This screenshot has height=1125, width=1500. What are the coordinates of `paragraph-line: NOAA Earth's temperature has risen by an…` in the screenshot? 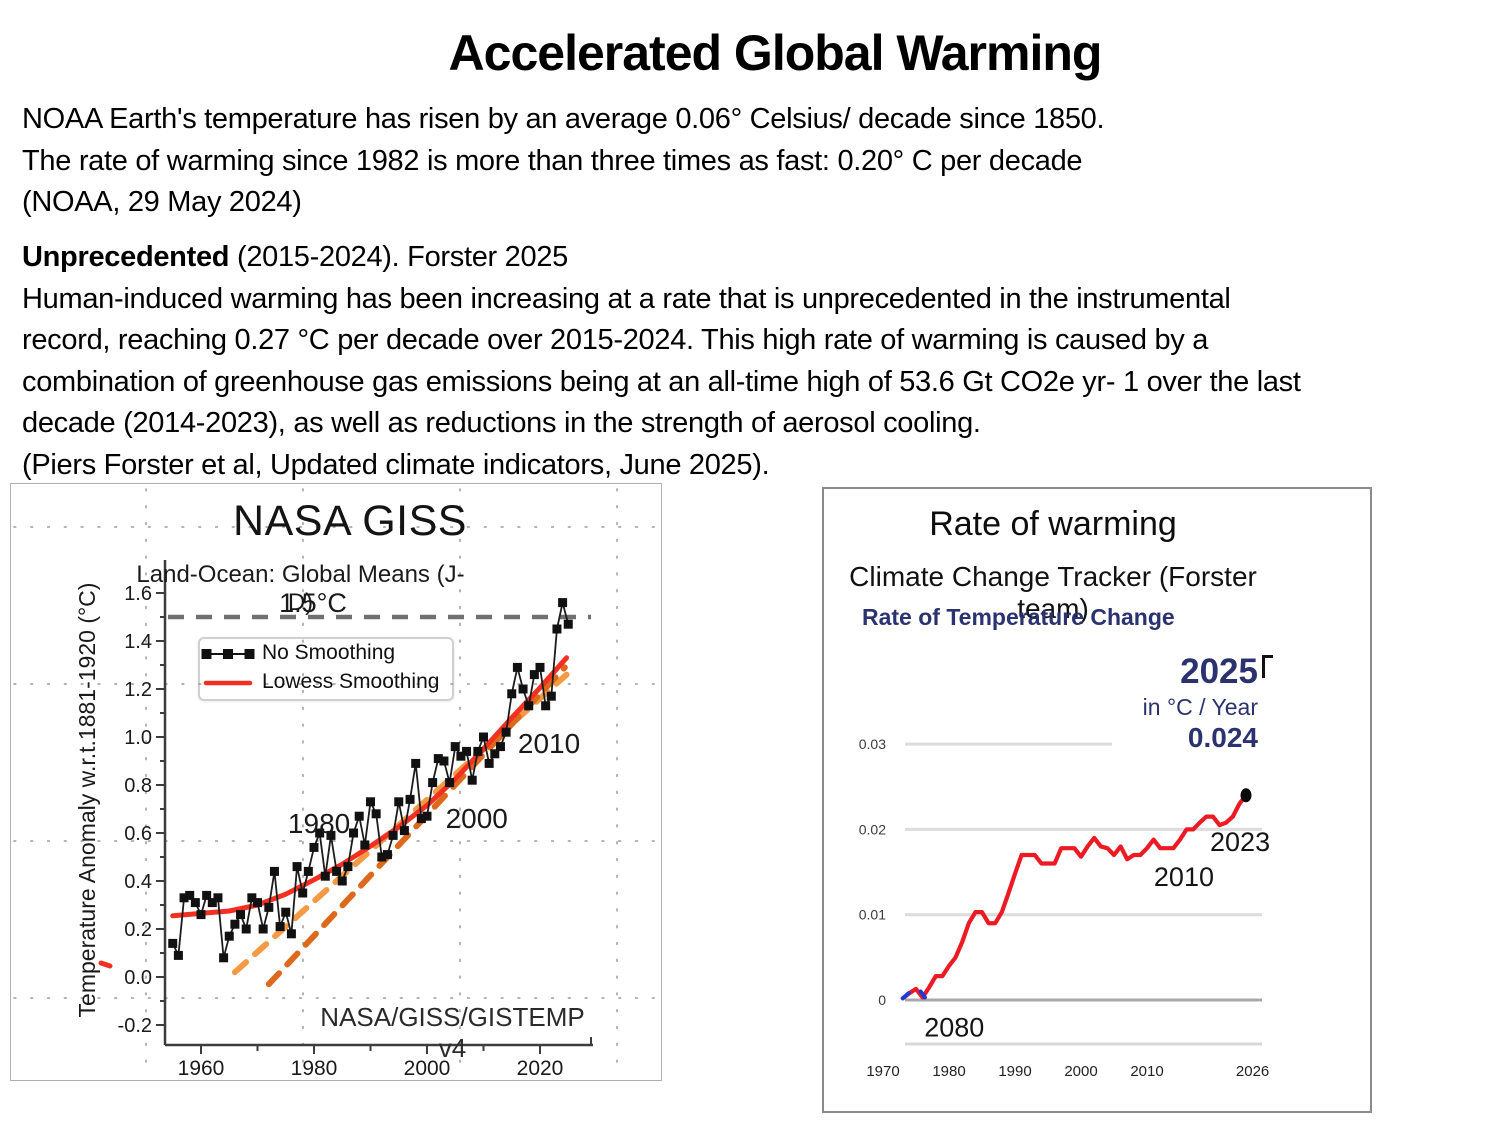 It's located at (563, 119).